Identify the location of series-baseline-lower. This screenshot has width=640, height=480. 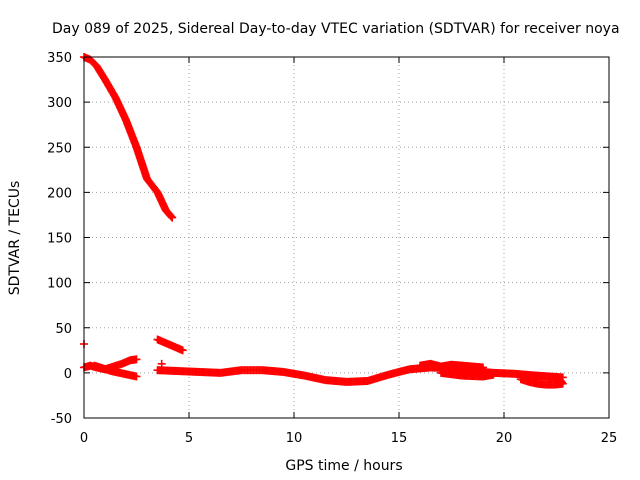
(467, 374).